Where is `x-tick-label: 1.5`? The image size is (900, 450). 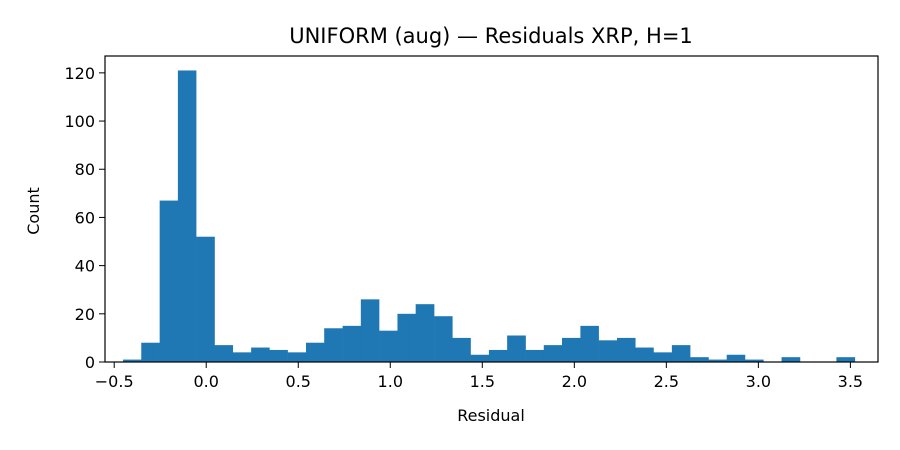
x-tick-label: 1.5 is located at coordinates (482, 381).